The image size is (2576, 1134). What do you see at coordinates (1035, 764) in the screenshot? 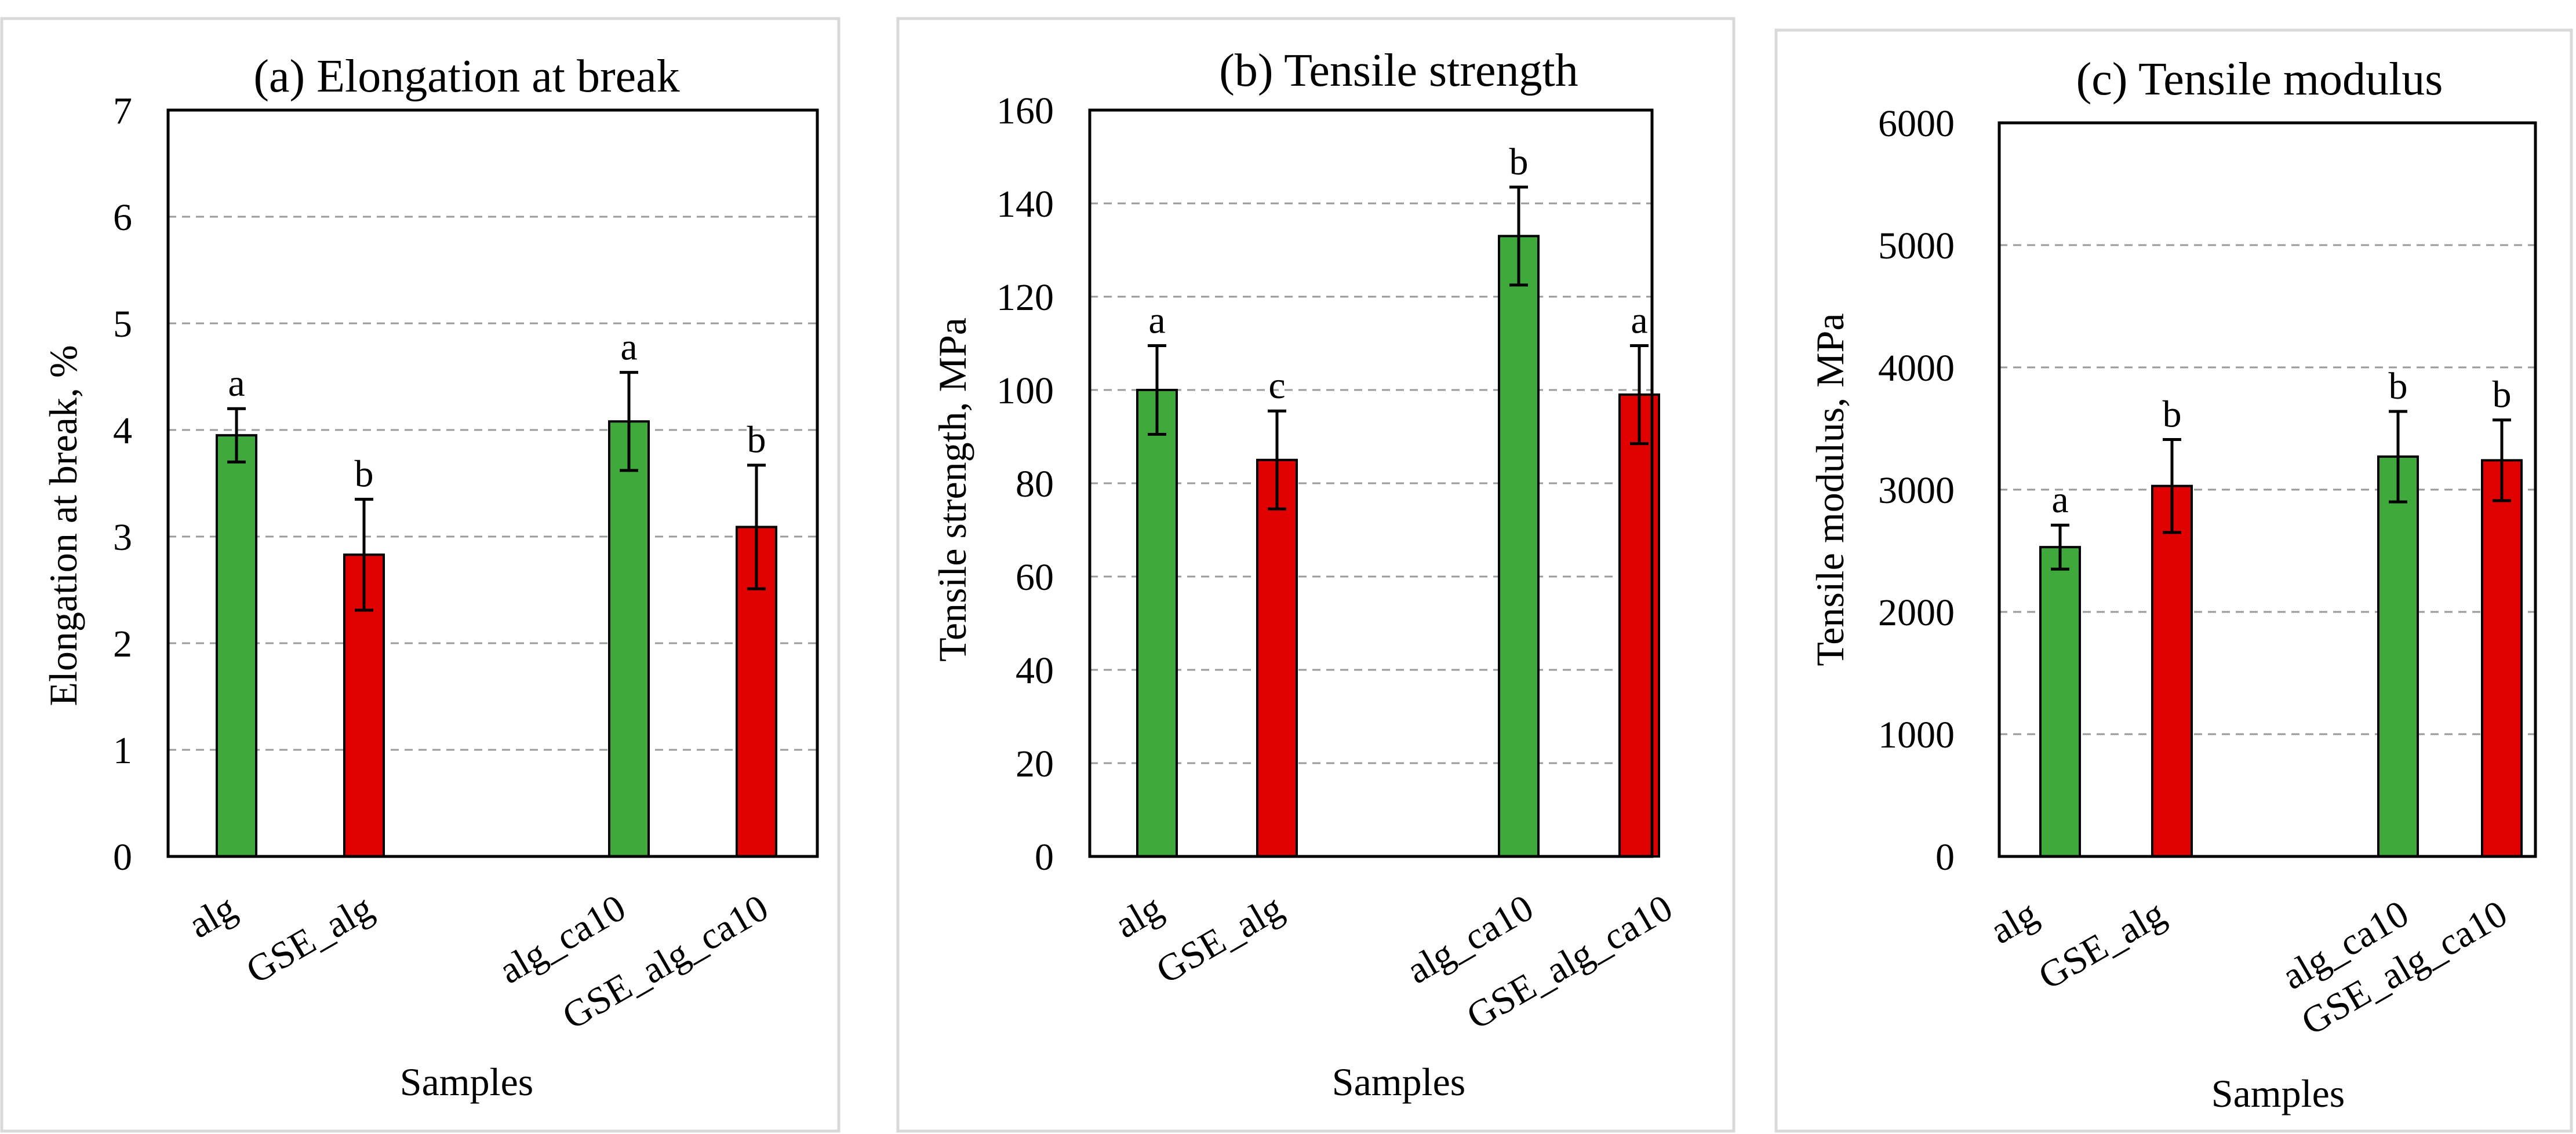
I see `y-tick-label: 20` at bounding box center [1035, 764].